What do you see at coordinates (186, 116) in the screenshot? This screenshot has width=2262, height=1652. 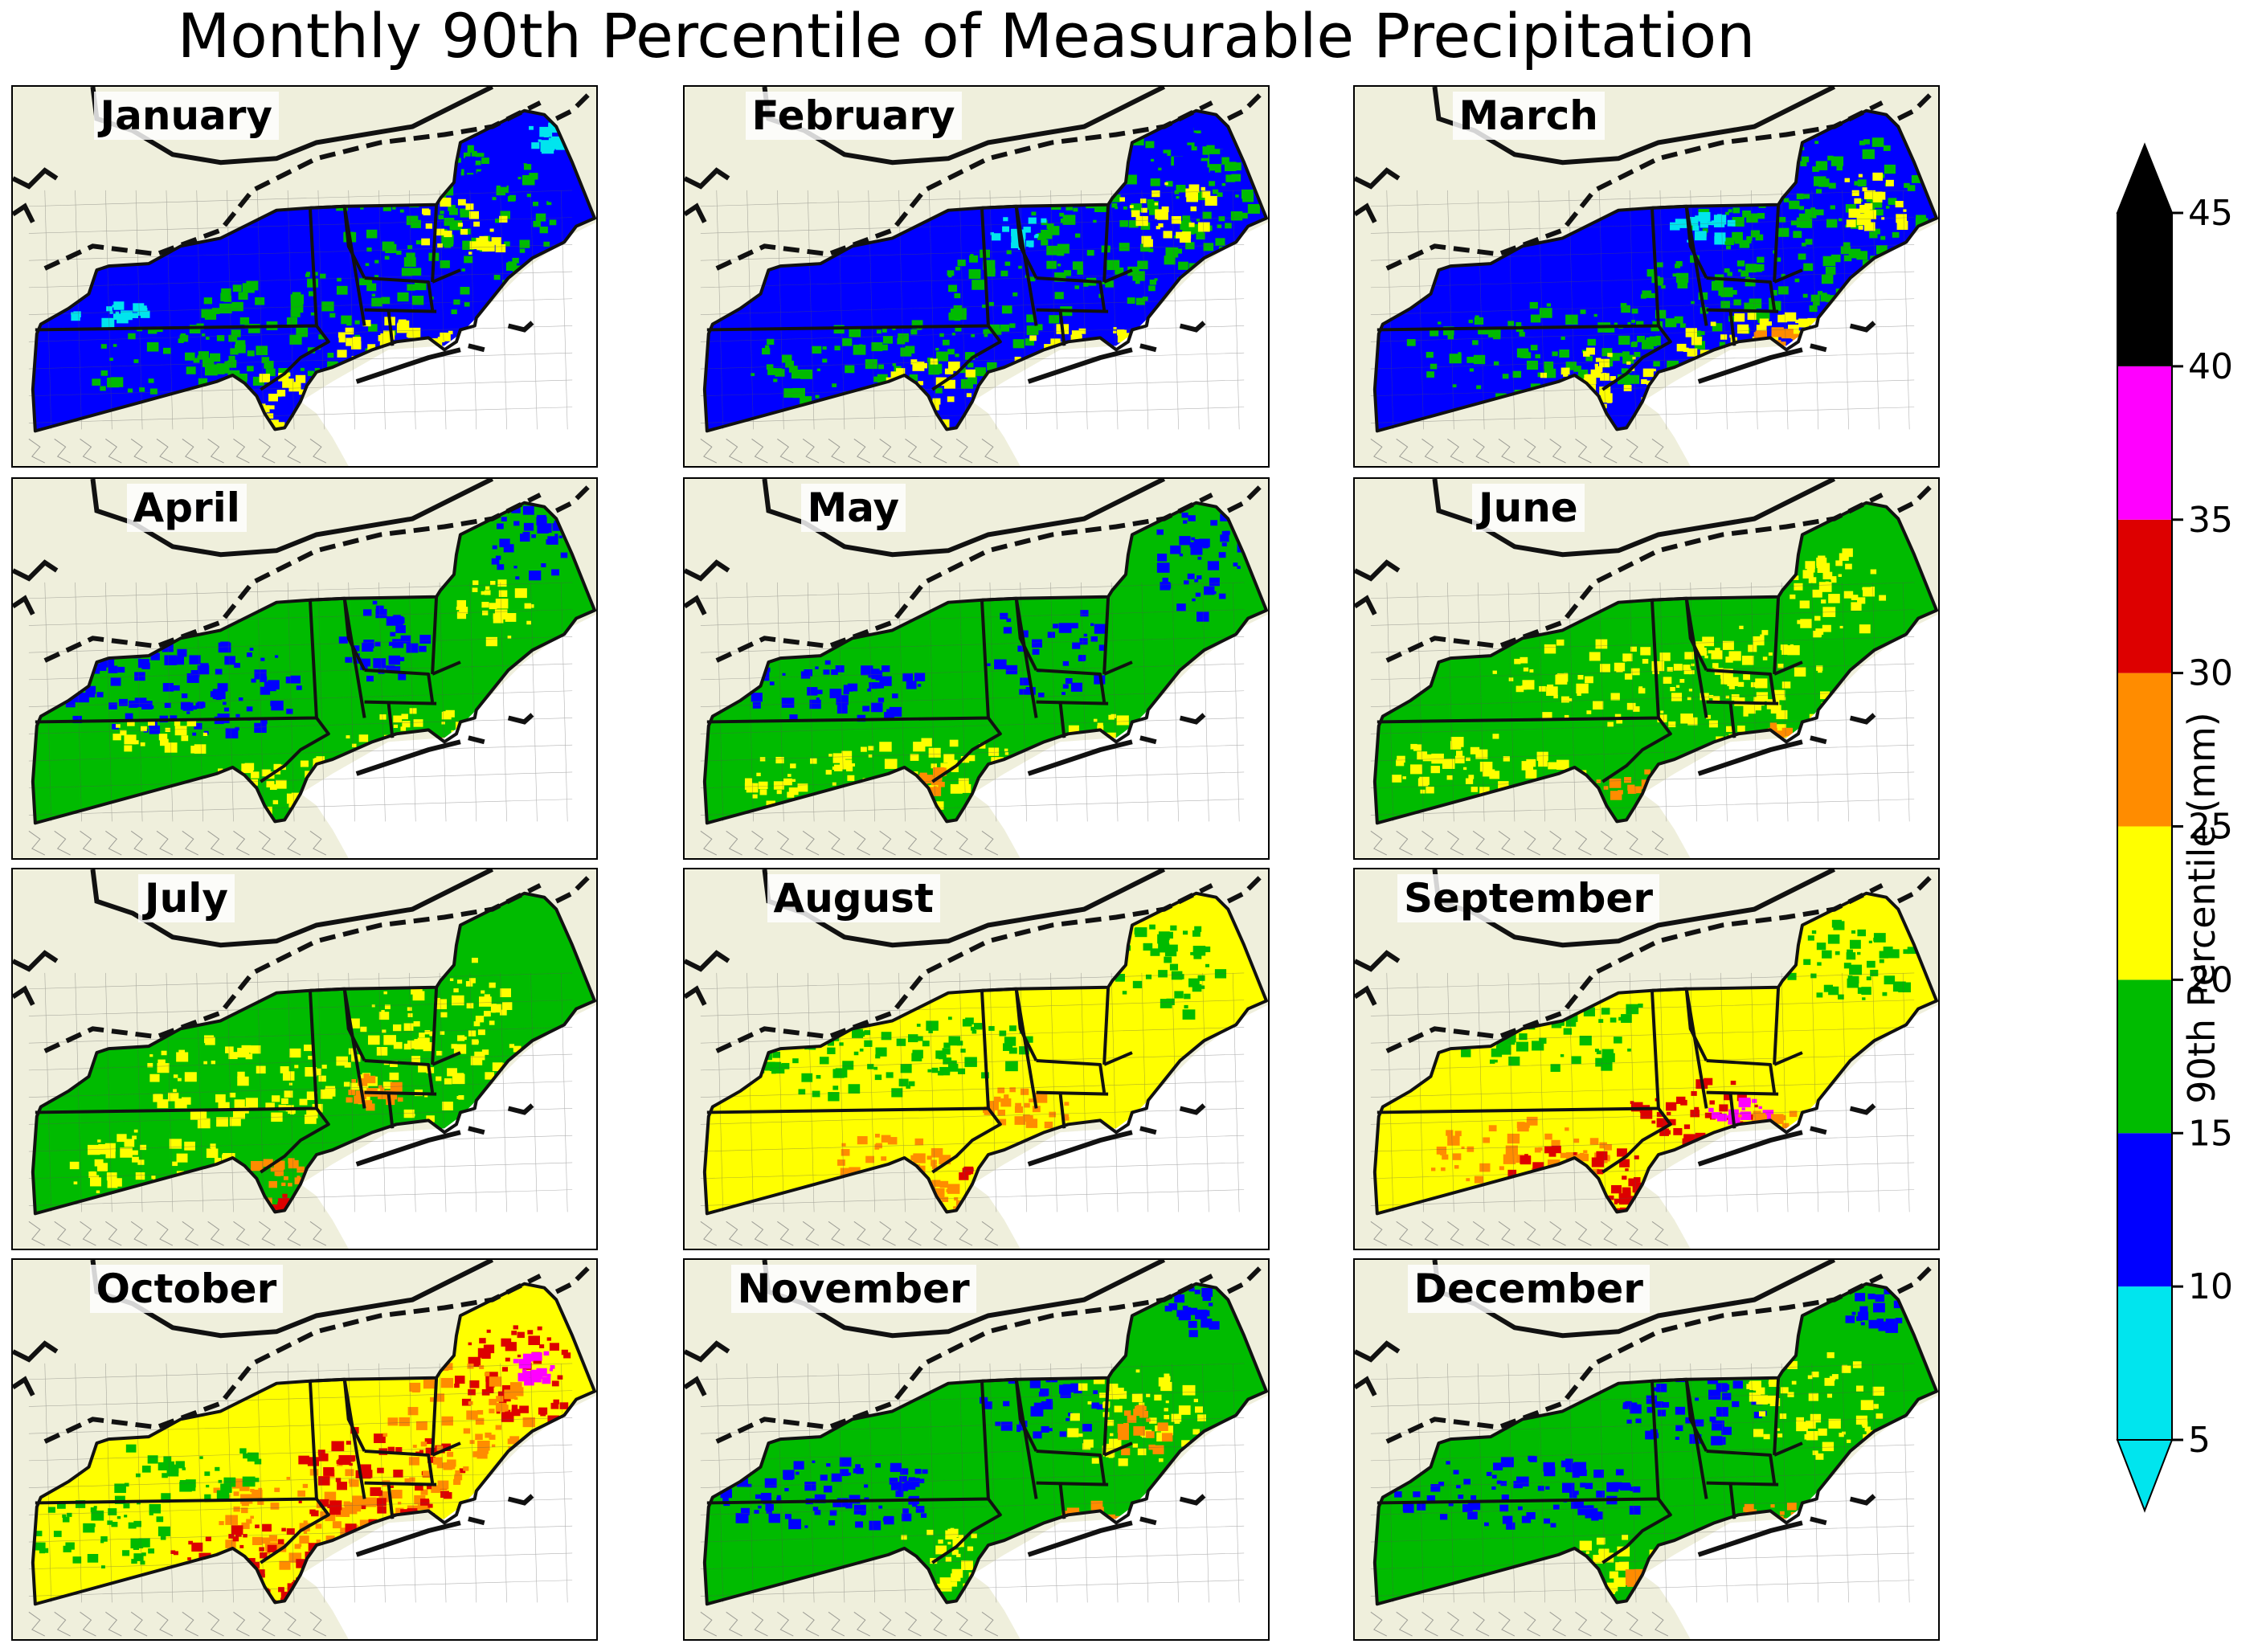 I see `panel-title: January` at bounding box center [186, 116].